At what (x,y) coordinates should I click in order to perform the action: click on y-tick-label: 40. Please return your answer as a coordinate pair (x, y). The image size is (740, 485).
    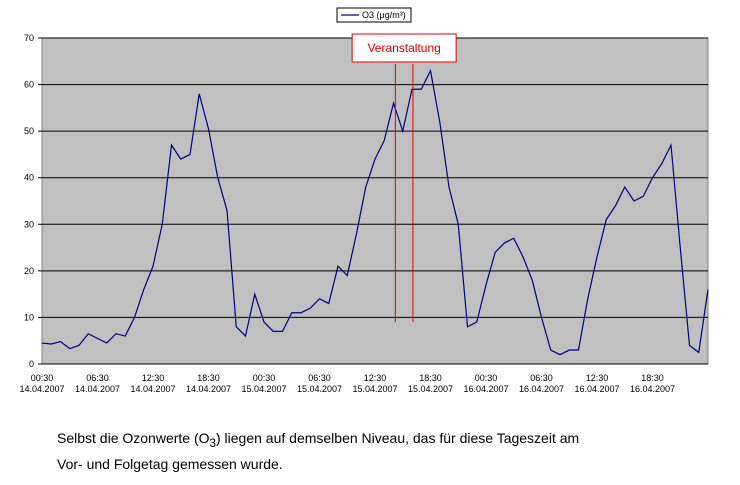
    Looking at the image, I should click on (29, 178).